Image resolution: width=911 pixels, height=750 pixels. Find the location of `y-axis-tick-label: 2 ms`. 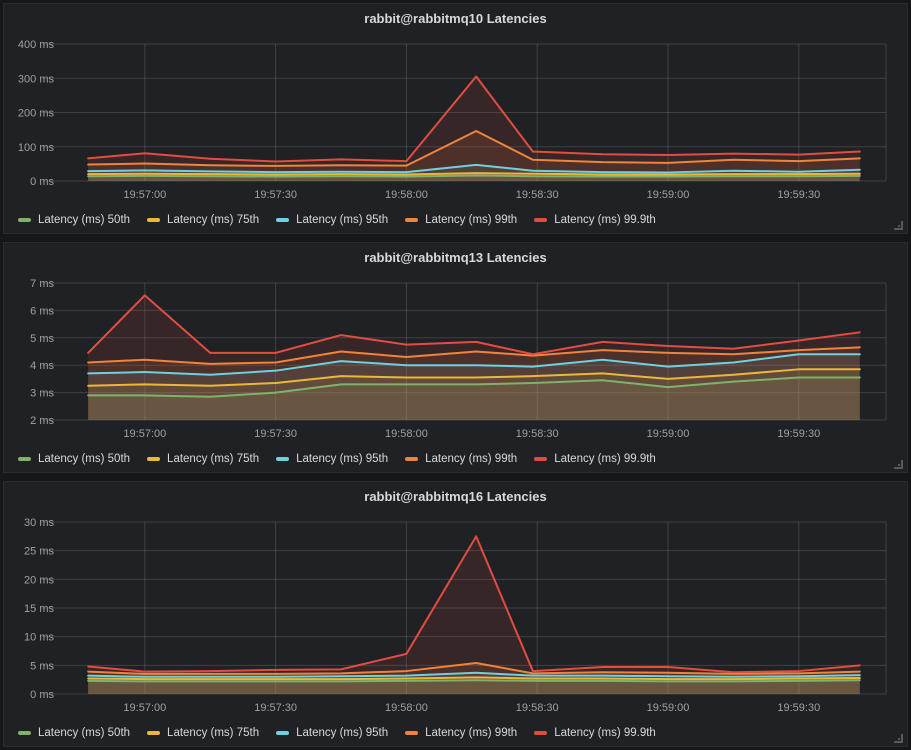

y-axis-tick-label: 2 ms is located at coordinates (42, 421).